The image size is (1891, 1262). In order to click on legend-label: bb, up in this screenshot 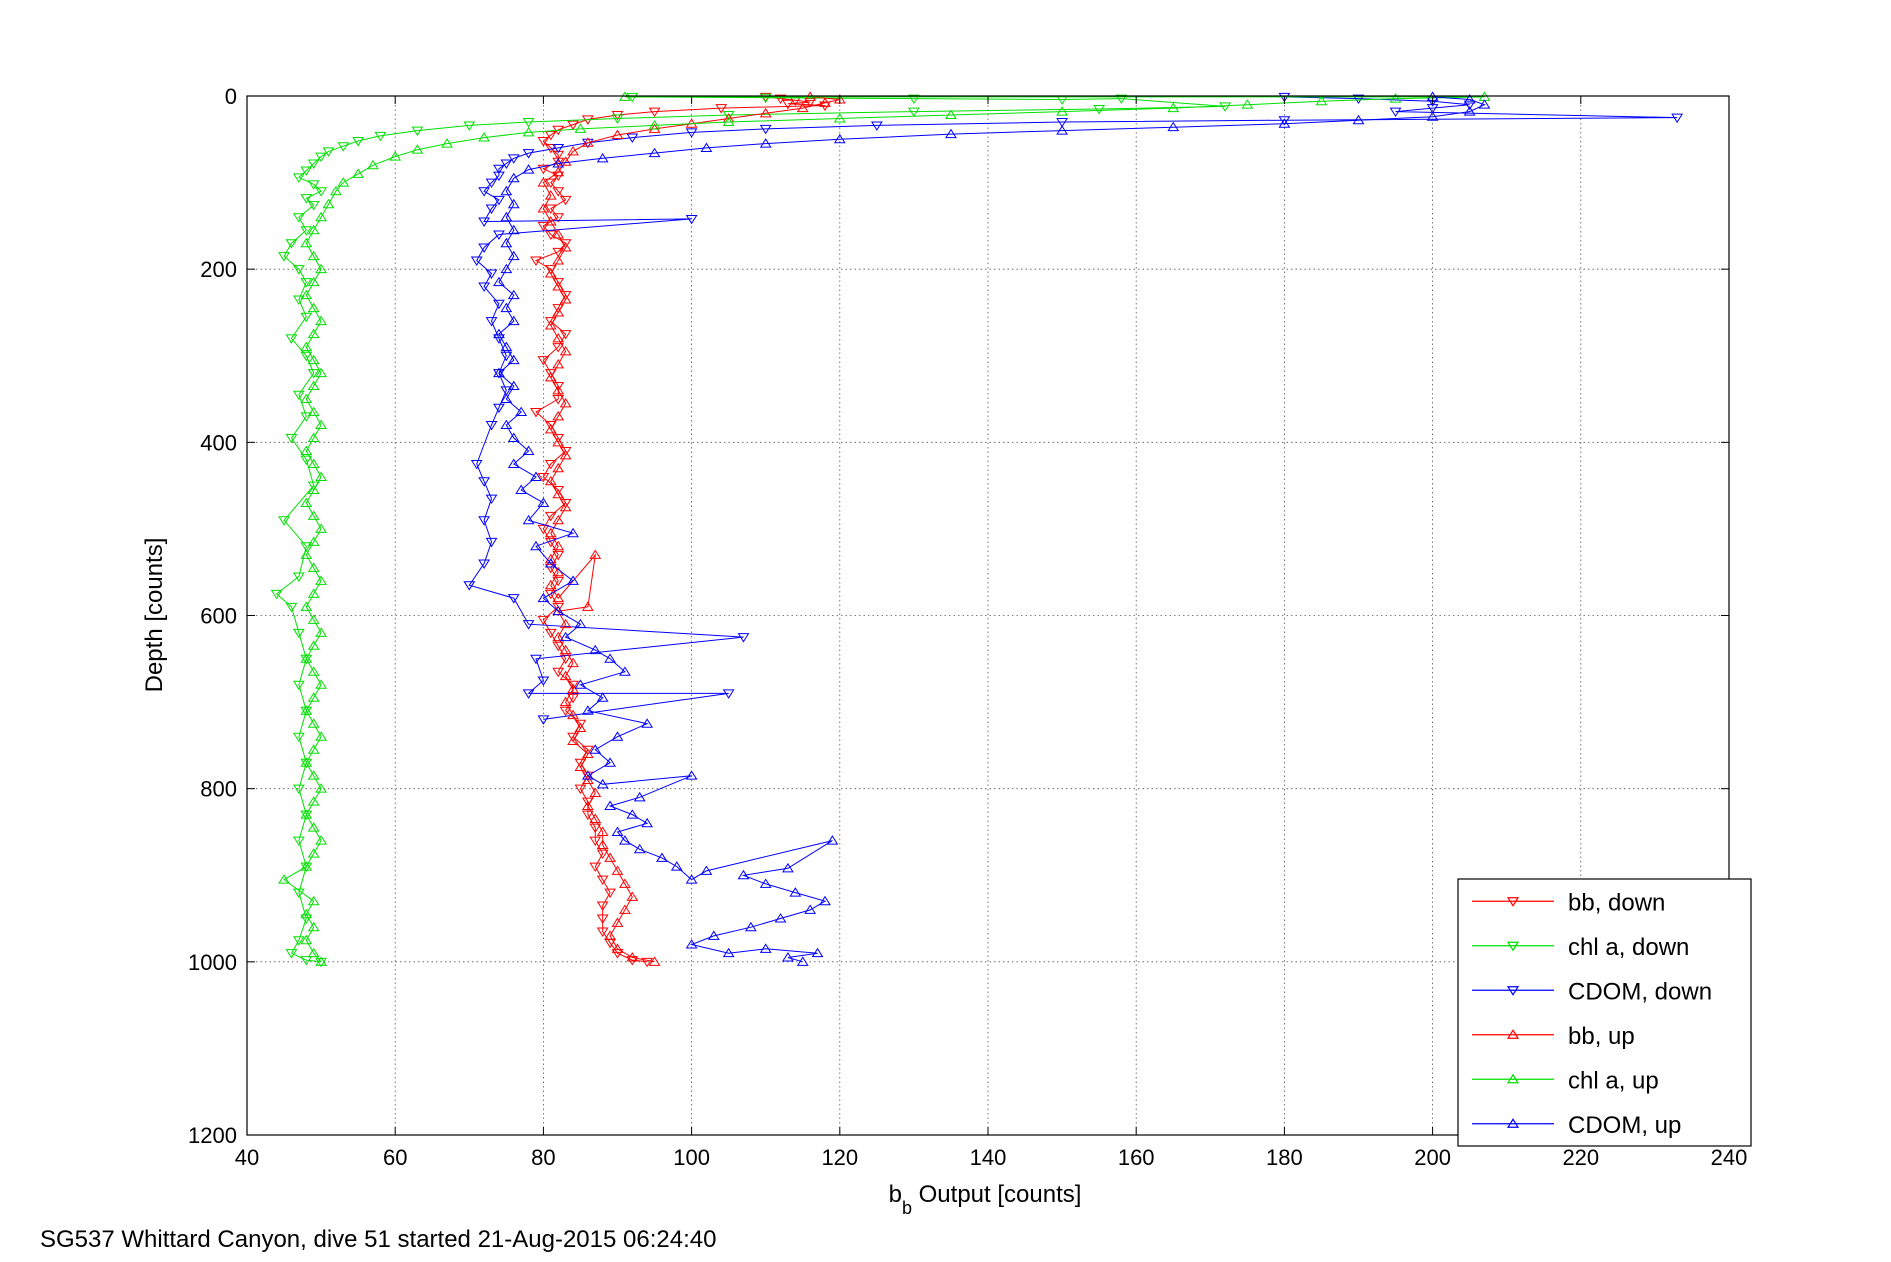, I will do `click(1601, 1036)`.